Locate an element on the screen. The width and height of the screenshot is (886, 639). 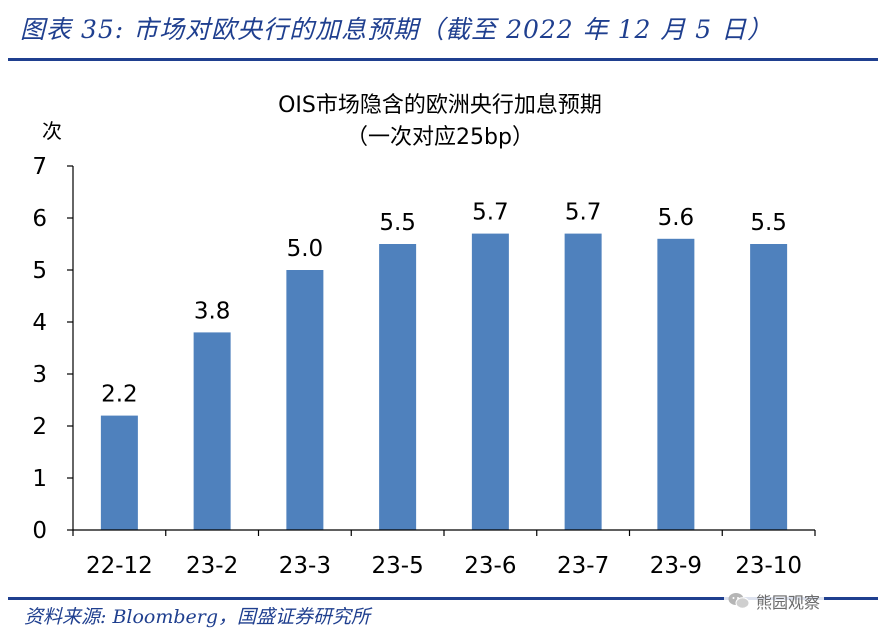
x-tick-label-23-10: 23-10 is located at coordinates (768, 566).